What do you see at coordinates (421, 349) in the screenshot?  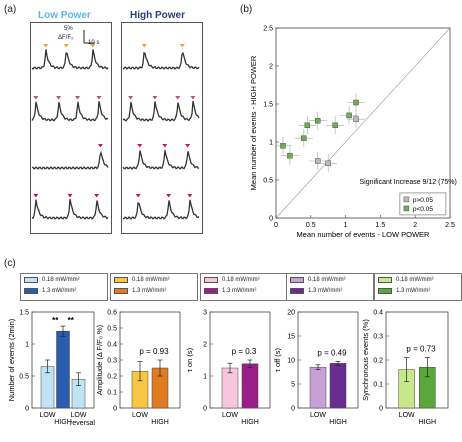 I see `p-value-annotation: p = 0.73` at bounding box center [421, 349].